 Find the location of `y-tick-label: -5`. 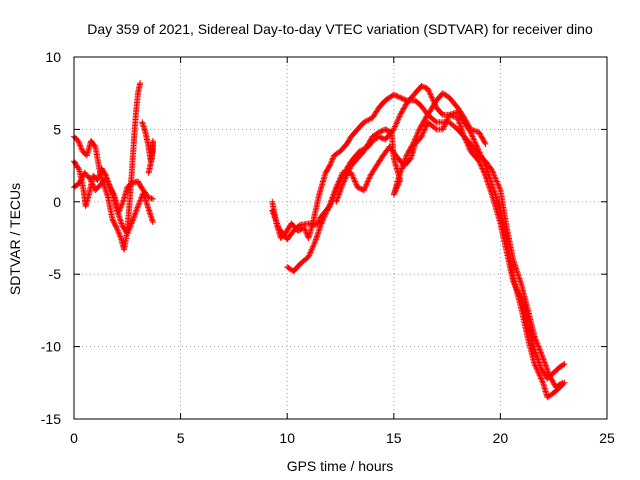

y-tick-label: -5 is located at coordinates (55, 274).